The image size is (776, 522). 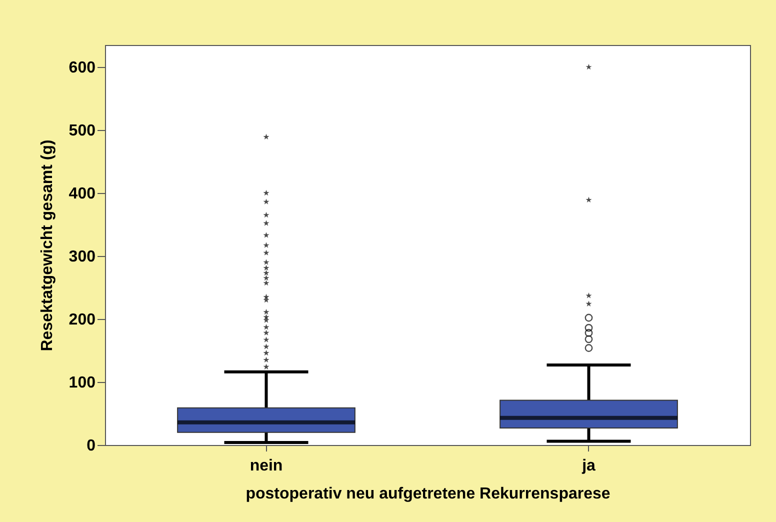 I want to click on y-tick-label: 100, so click(x=82, y=383).